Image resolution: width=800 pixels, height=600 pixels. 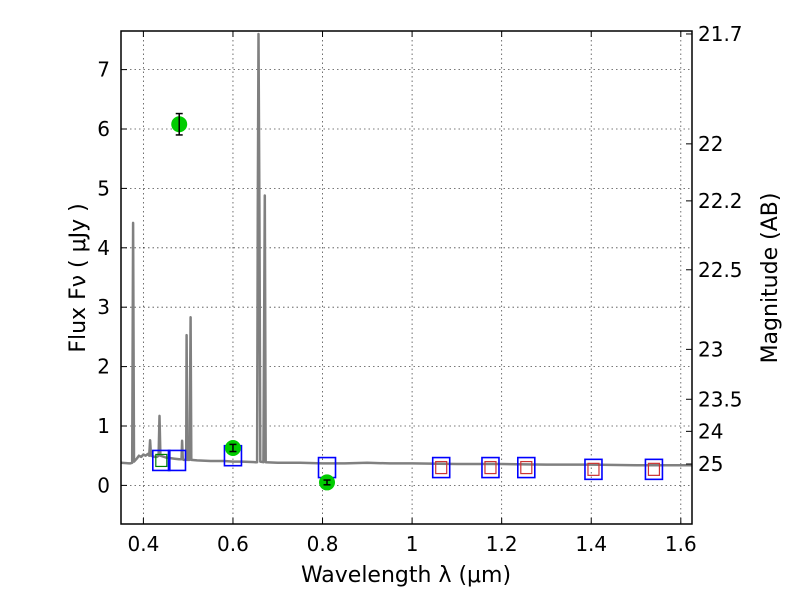 What do you see at coordinates (143, 544) in the screenshot?
I see `x-tick-label: 0.4` at bounding box center [143, 544].